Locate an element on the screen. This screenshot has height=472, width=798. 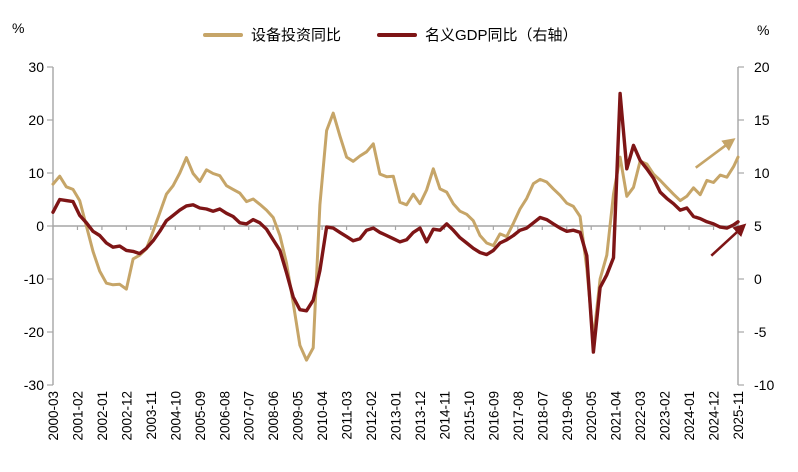
legend-item-gdp: 名义GDP同比（右轴） is located at coordinates (477, 34).